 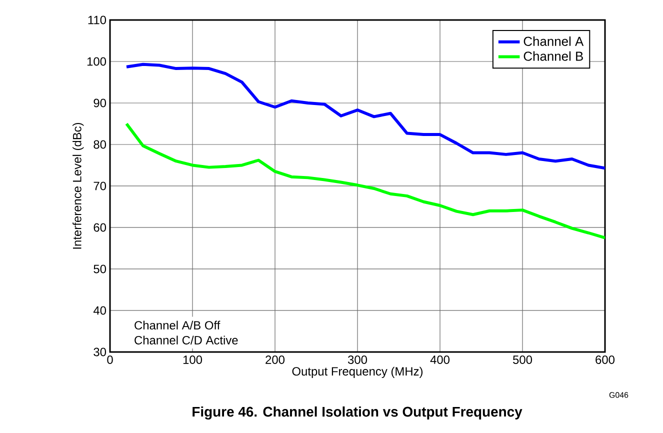 What do you see at coordinates (440, 360) in the screenshot?
I see `x-tick-label: 400` at bounding box center [440, 360].